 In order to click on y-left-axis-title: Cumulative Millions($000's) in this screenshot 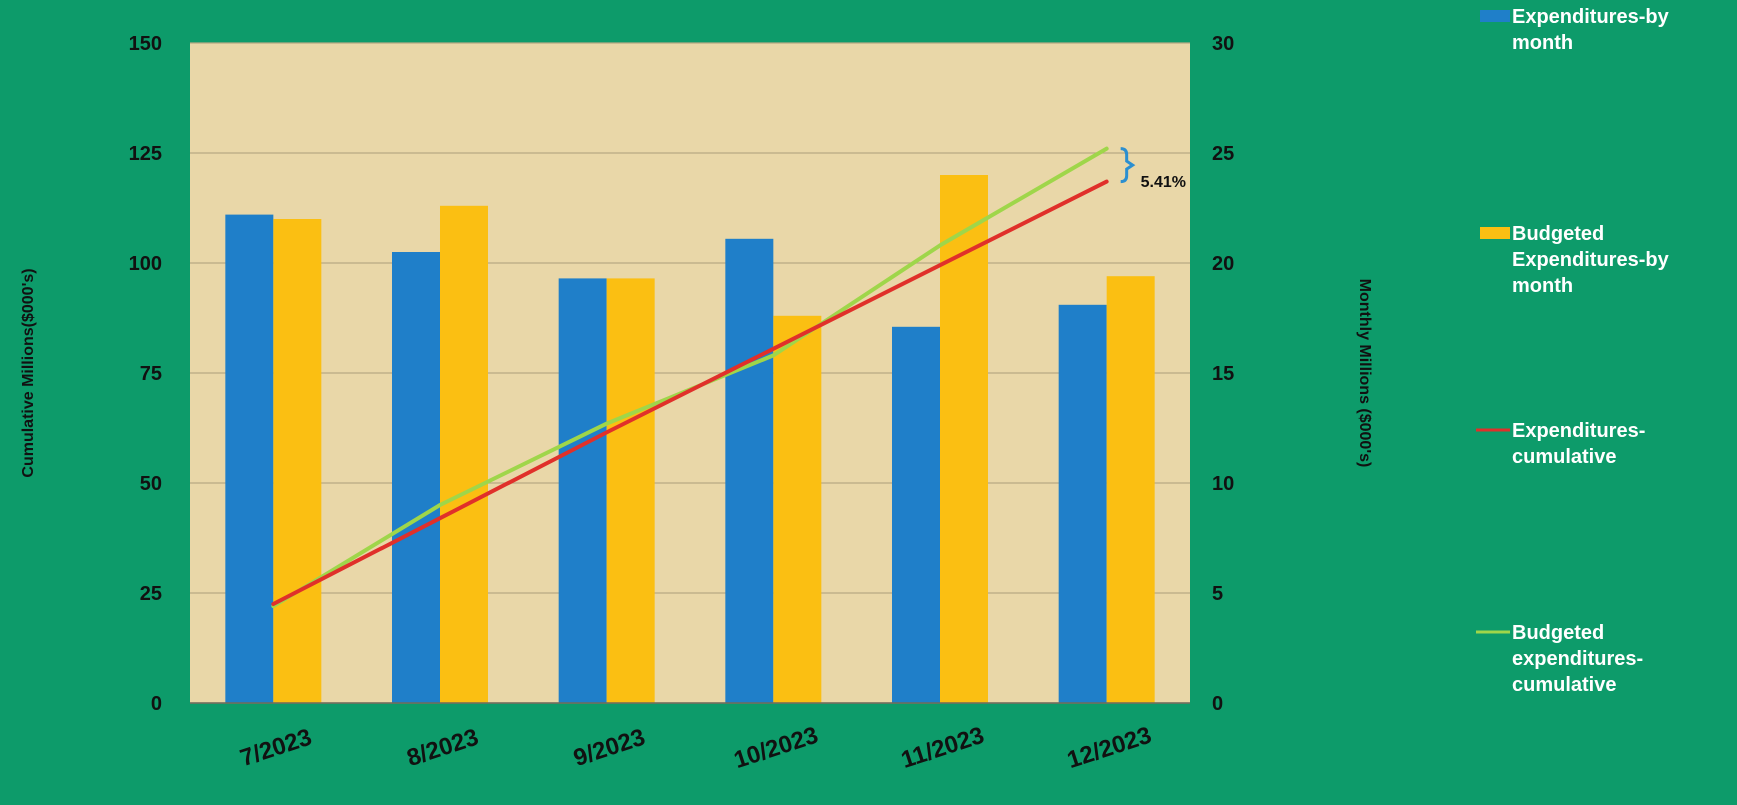, I will do `click(28, 372)`.